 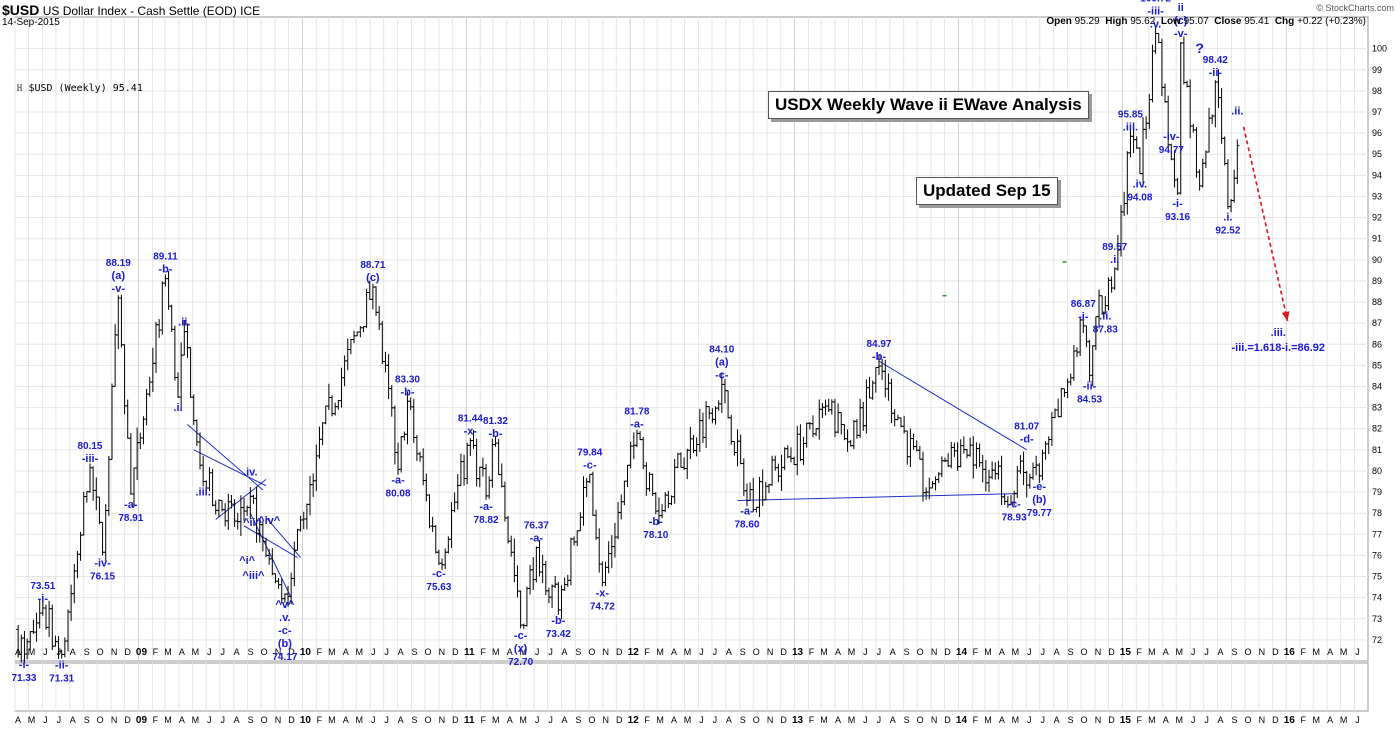 What do you see at coordinates (521, 636) in the screenshot?
I see `wave-degree-label: -c-` at bounding box center [521, 636].